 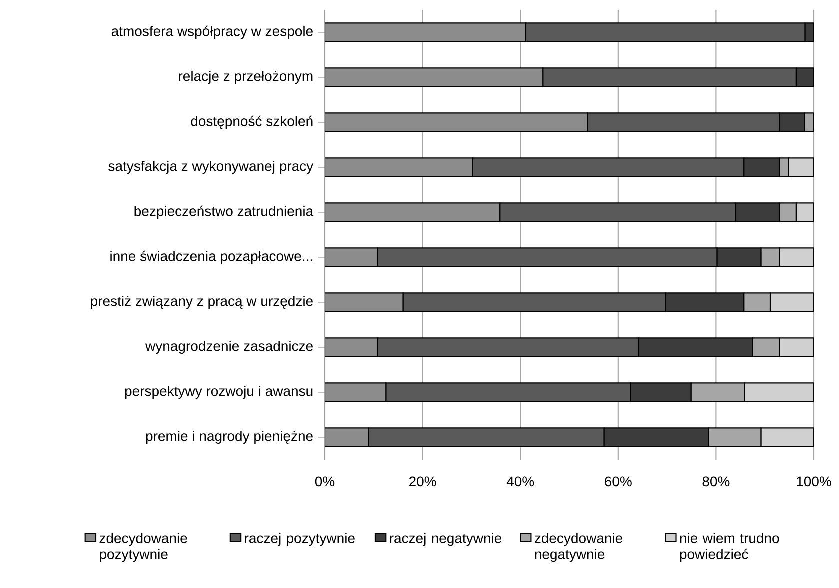 I want to click on x-tick-label: 60%, so click(x=618, y=481).